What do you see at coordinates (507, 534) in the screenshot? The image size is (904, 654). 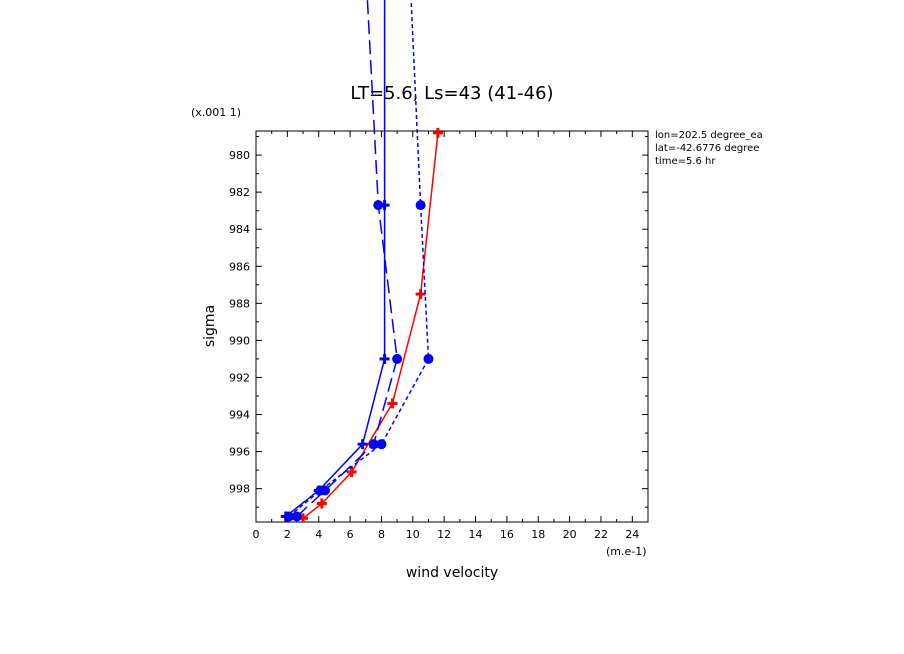 I see `x-tick-label: 16` at bounding box center [507, 534].